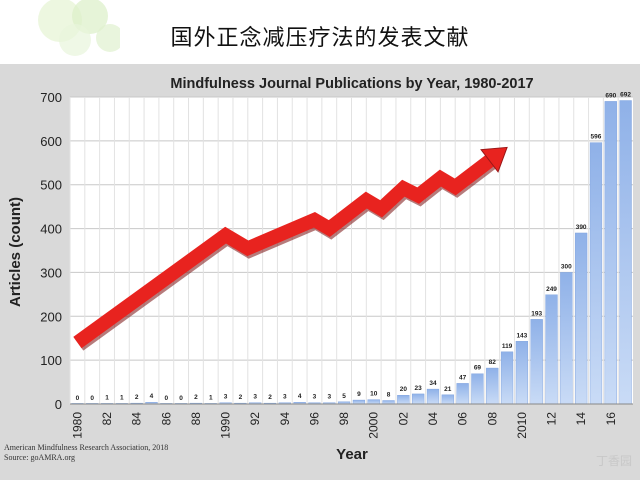 The height and width of the screenshot is (480, 640). What do you see at coordinates (404, 389) in the screenshot?
I see `data-label: 20` at bounding box center [404, 389].